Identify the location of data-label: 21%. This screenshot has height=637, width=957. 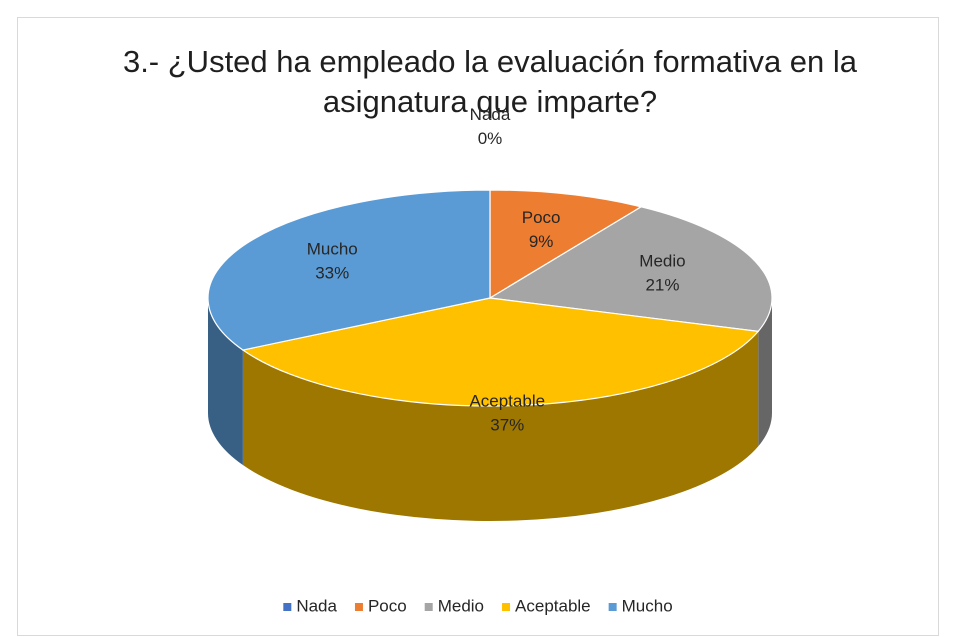
(662, 285).